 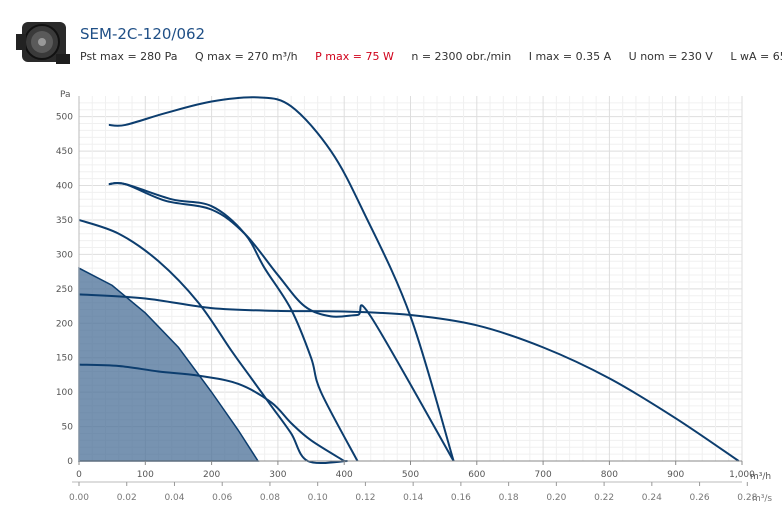 What do you see at coordinates (70, 462) in the screenshot?
I see `y-tick-label: 0` at bounding box center [70, 462].